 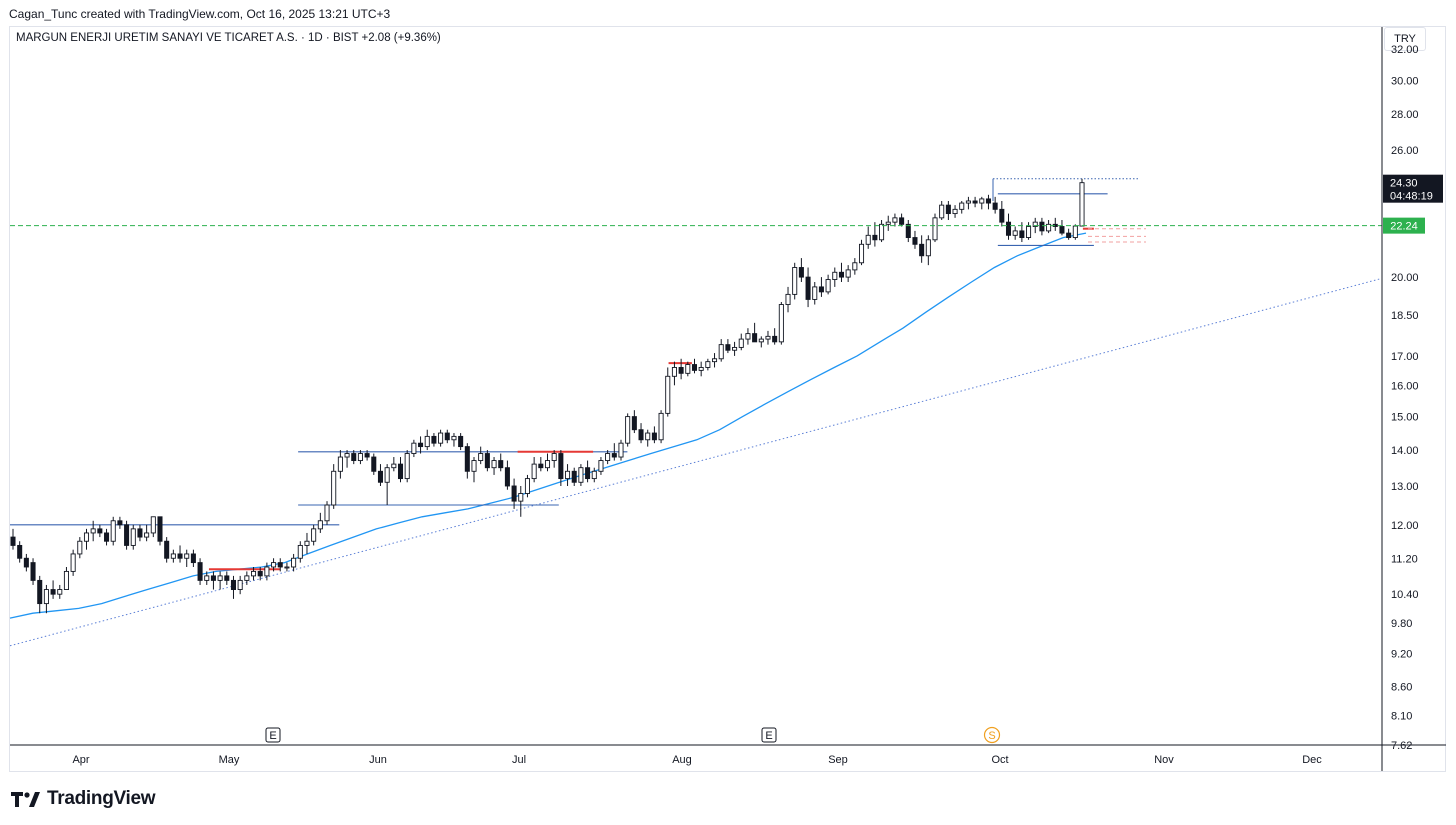 What do you see at coordinates (1401, 687) in the screenshot?
I see `y-tick-label: 8.60` at bounding box center [1401, 687].